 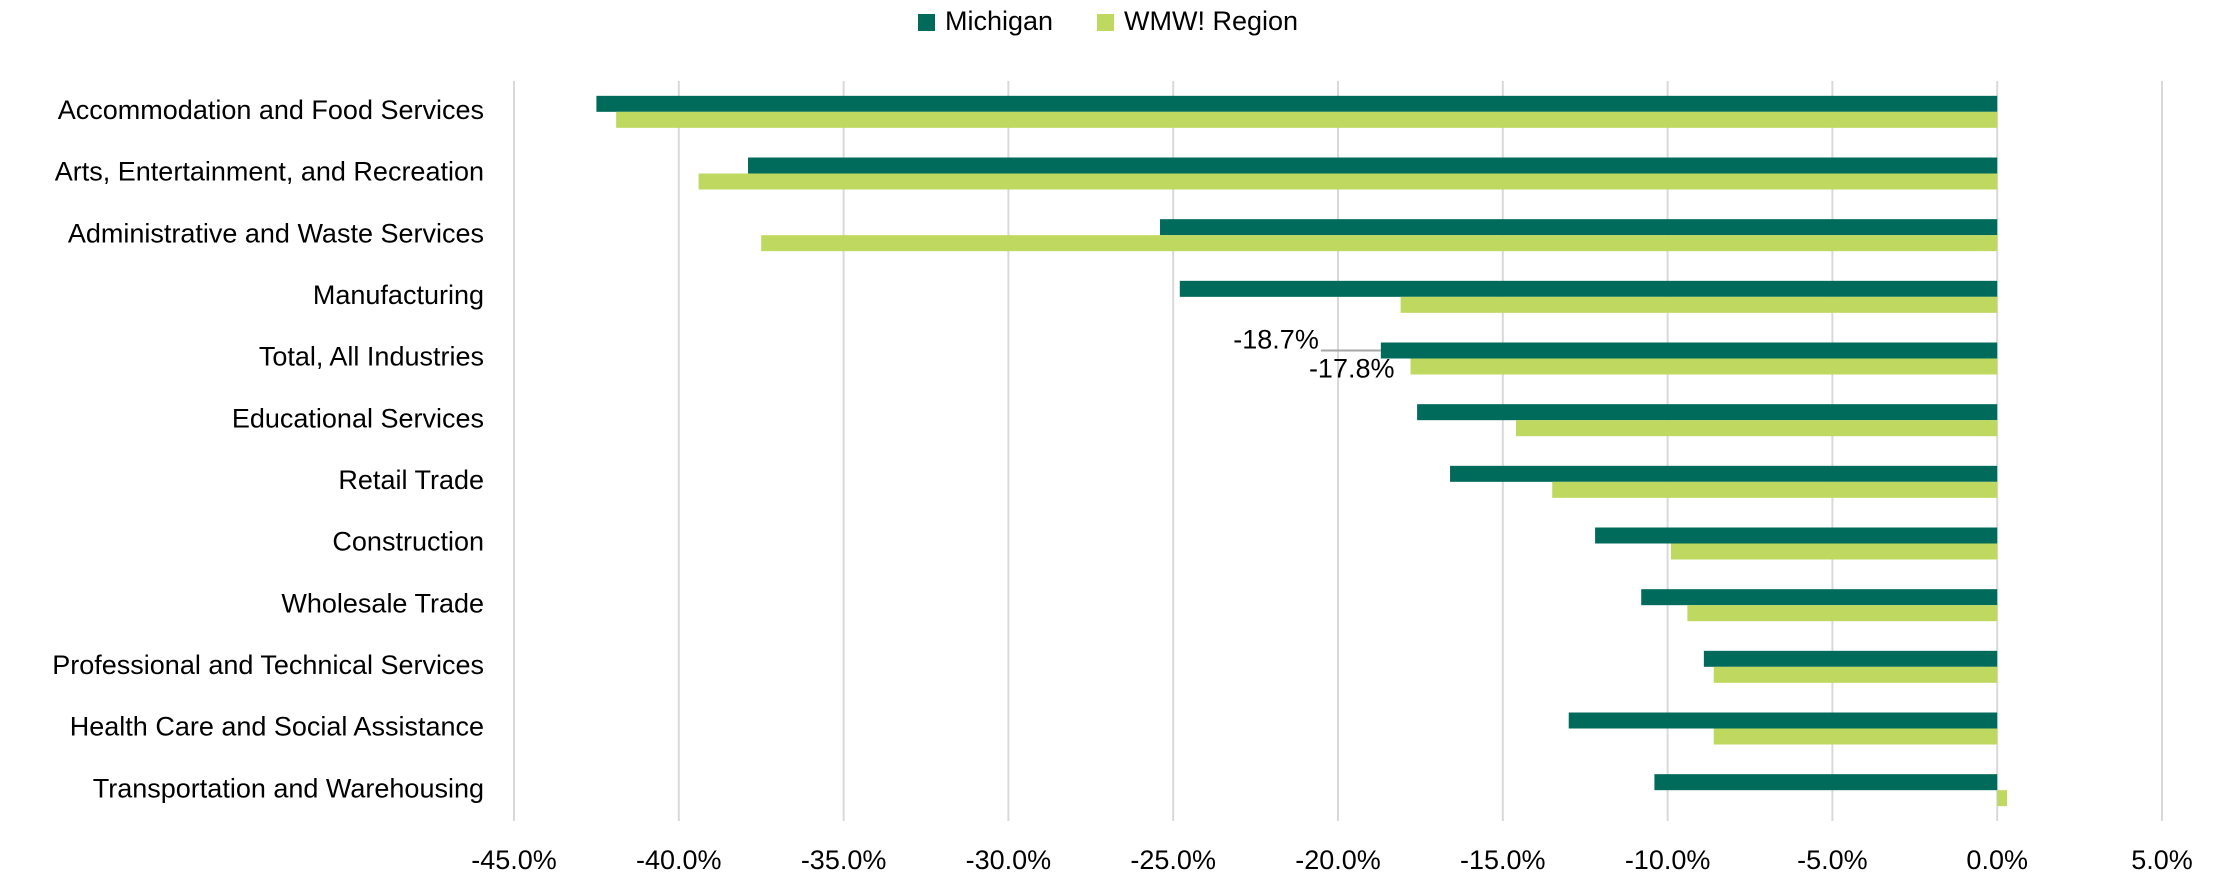 What do you see at coordinates (277, 727) in the screenshot?
I see `y-tick-label: Health Care and Social Assistance` at bounding box center [277, 727].